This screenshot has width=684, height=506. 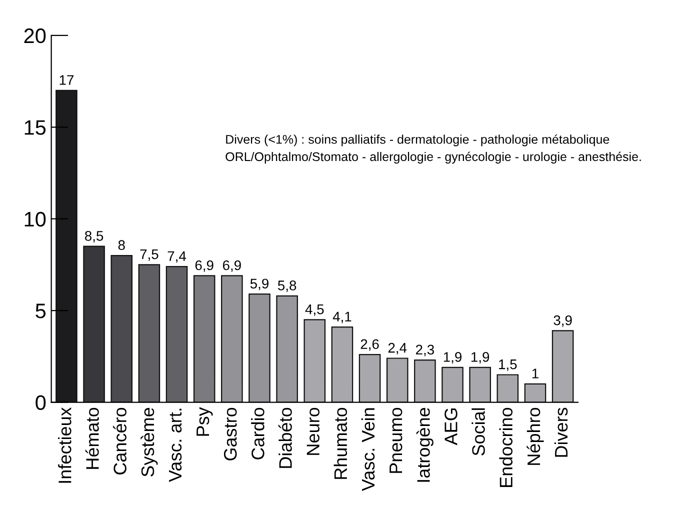 I want to click on x-tick-label: Neuro, so click(x=313, y=431).